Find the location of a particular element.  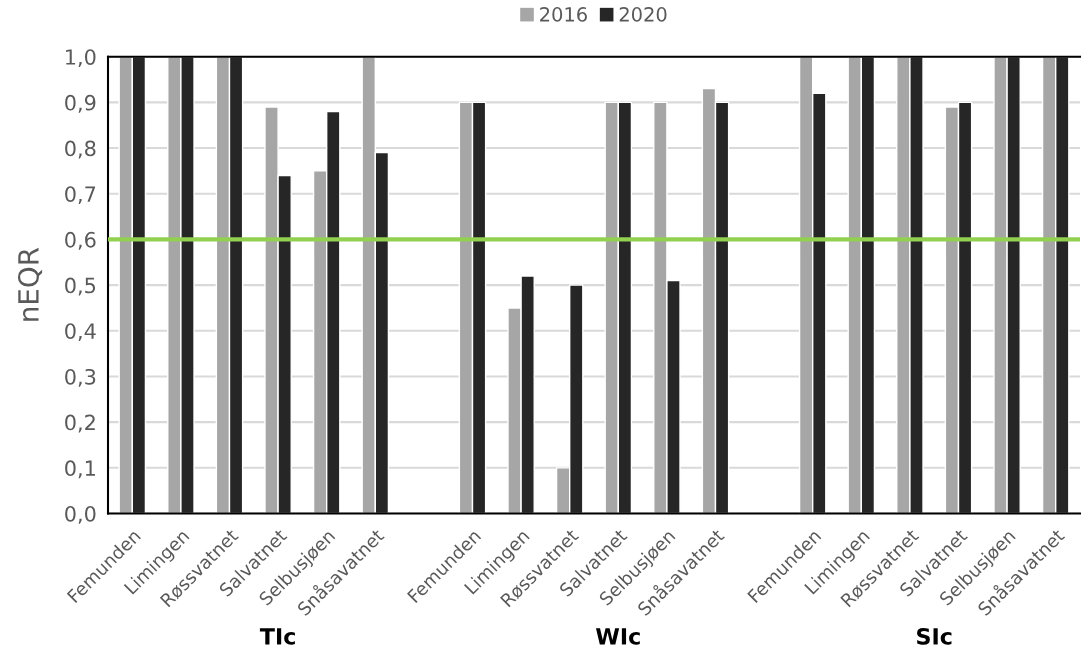

y-tick-label: 0,7 is located at coordinates (80, 195).